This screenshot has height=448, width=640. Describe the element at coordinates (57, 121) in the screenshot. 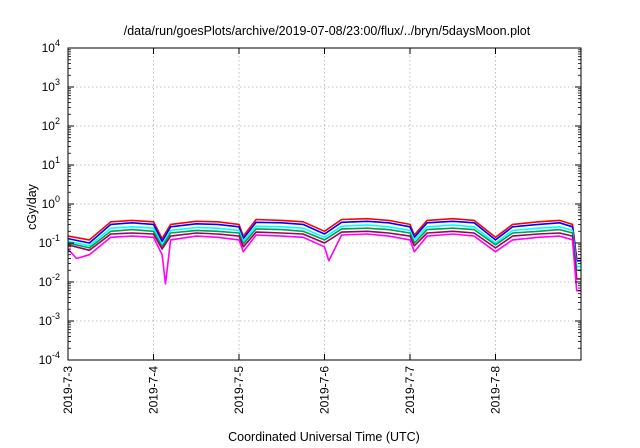

I see `y-tick-exponent: 2` at that location.